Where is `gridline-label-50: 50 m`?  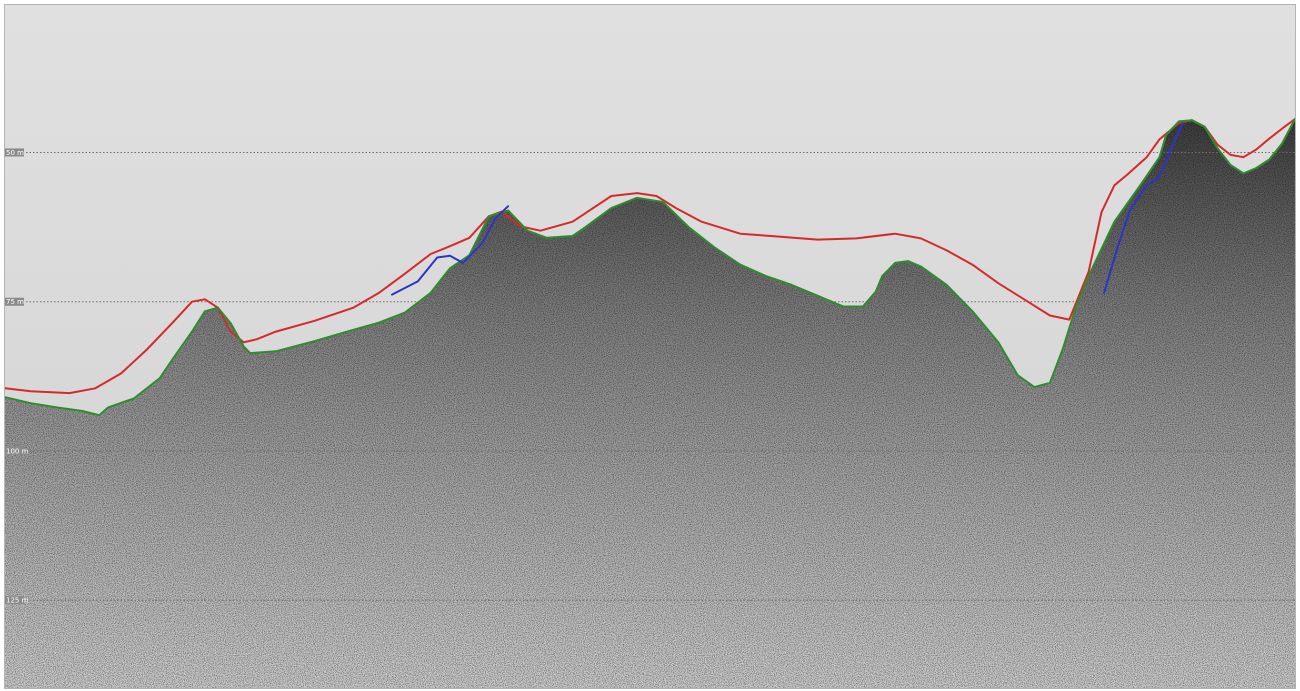
gridline-label-50: 50 m is located at coordinates (15, 153).